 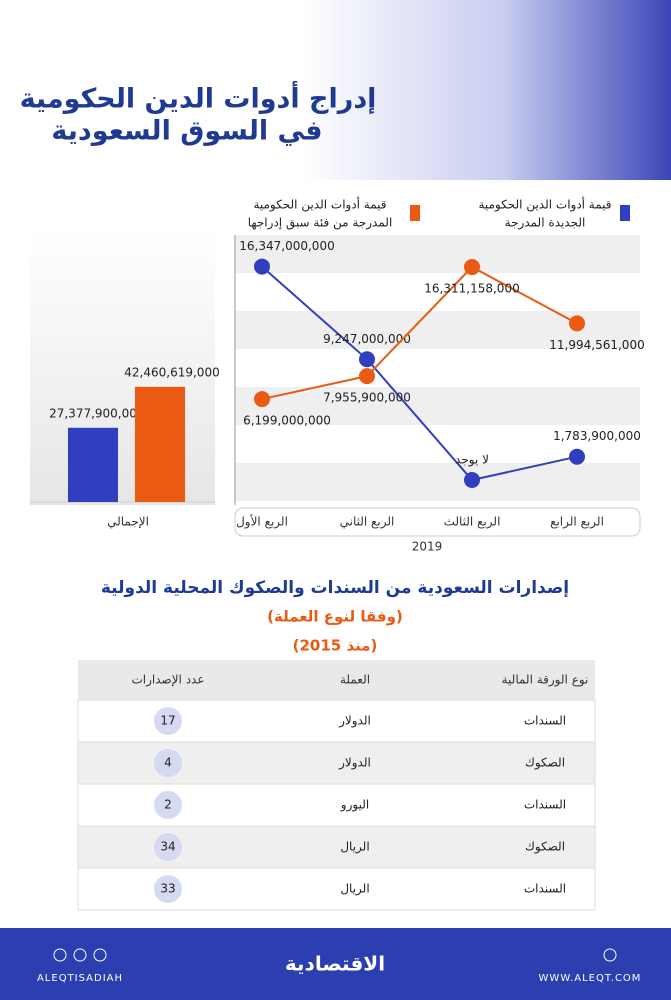 What do you see at coordinates (80, 978) in the screenshot?
I see `footer-handle: ALEQTISADIAH` at bounding box center [80, 978].